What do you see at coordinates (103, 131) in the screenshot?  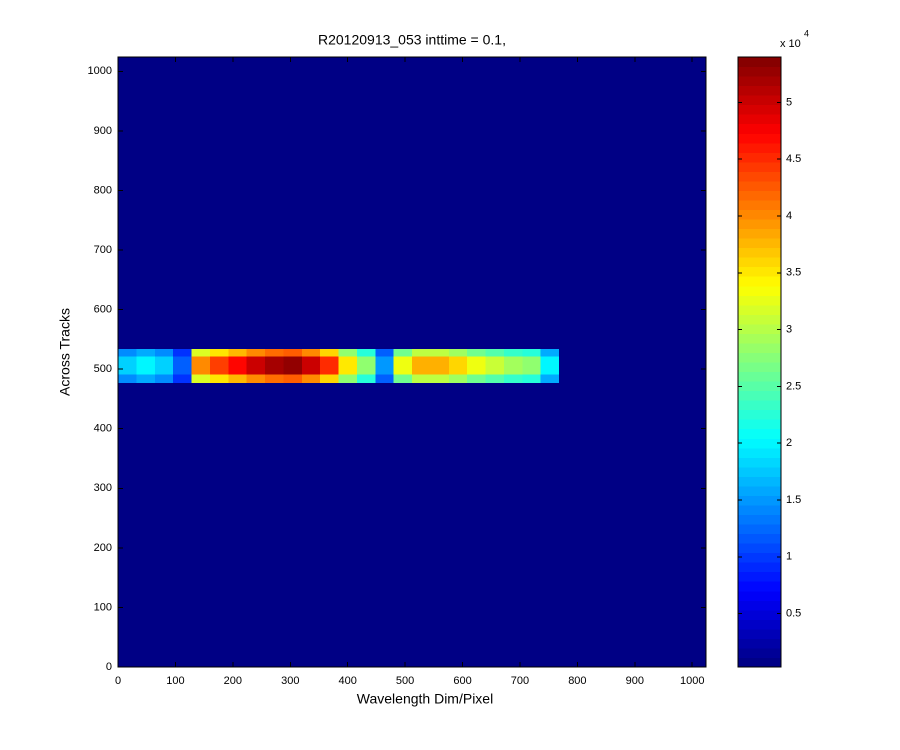 I see `y-tick-label: 900` at bounding box center [103, 131].